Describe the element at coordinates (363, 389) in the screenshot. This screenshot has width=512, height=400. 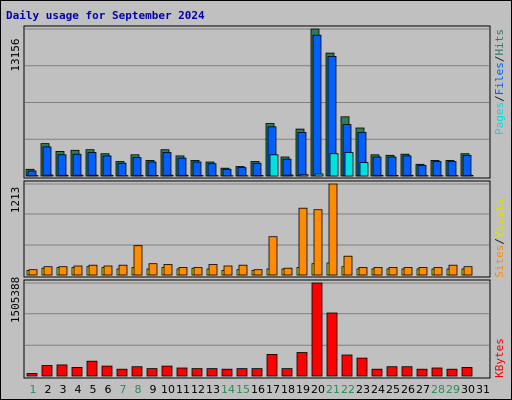
I see `day-label-23: 23` at that location.